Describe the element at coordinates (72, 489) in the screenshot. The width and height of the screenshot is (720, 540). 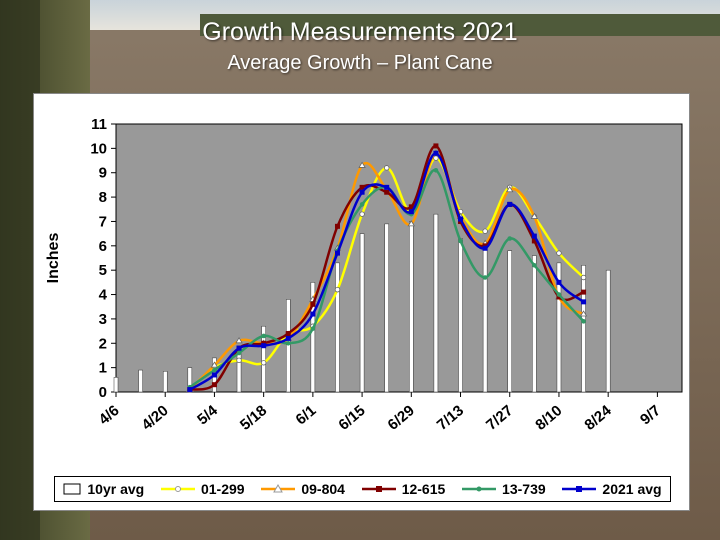
I see `legend-swatch-bar` at that location.